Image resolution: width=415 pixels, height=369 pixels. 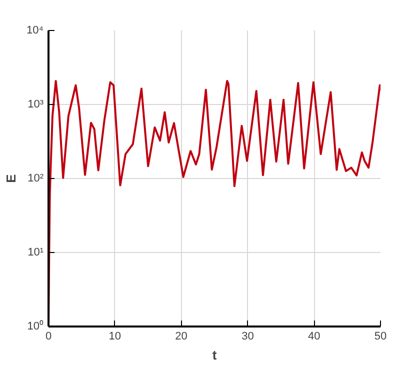 I want to click on y-tick-label: 10³, so click(x=36, y=104).